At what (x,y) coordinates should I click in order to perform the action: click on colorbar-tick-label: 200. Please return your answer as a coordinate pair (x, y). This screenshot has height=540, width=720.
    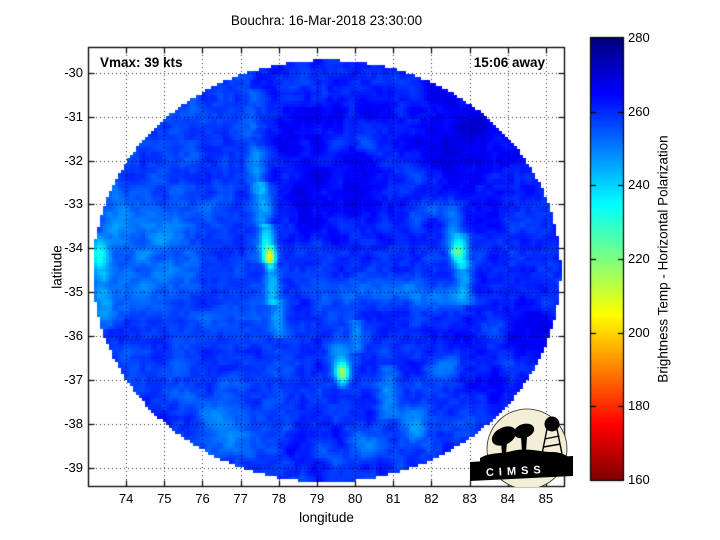
    Looking at the image, I should click on (639, 332).